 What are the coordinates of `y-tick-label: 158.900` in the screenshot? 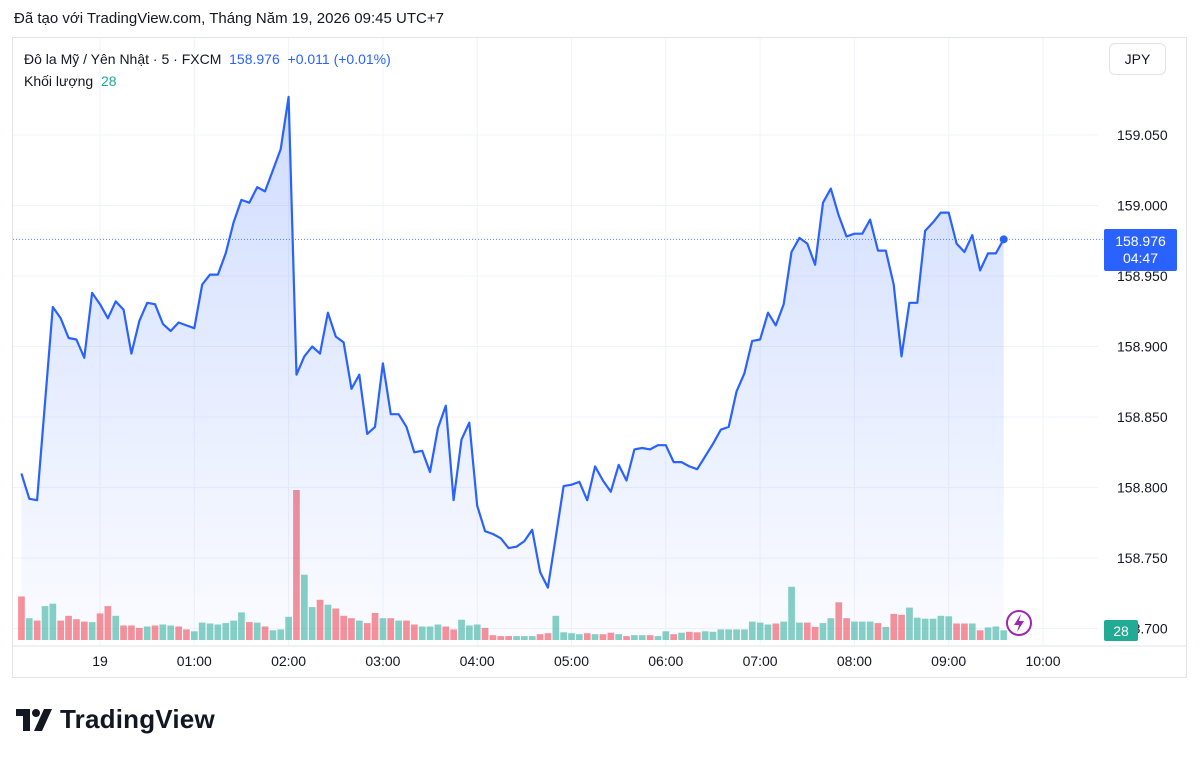 It's located at (1142, 347).